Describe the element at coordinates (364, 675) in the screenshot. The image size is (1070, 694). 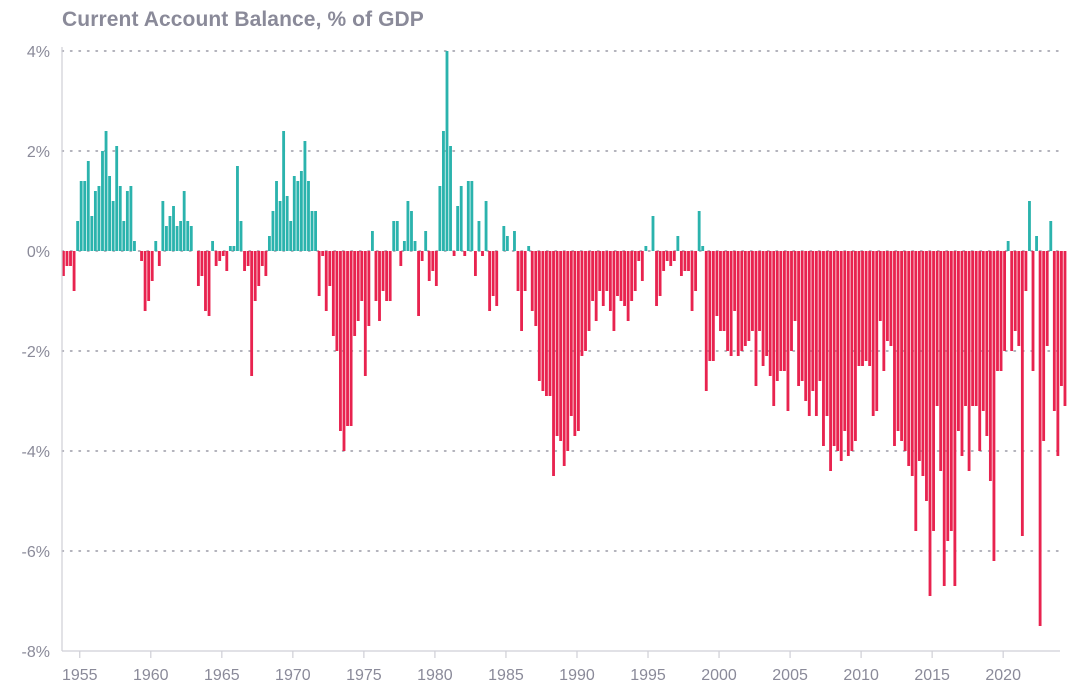
I see `x-tick-label: 1975` at that location.